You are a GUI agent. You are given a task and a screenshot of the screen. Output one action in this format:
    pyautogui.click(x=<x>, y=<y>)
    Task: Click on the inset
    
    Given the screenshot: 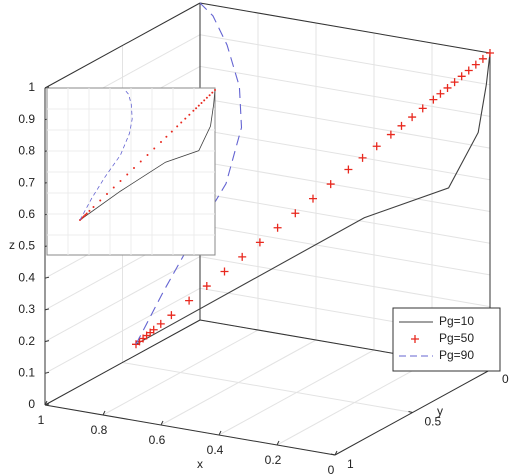 What is the action you would take?
    pyautogui.click(x=131, y=171)
    